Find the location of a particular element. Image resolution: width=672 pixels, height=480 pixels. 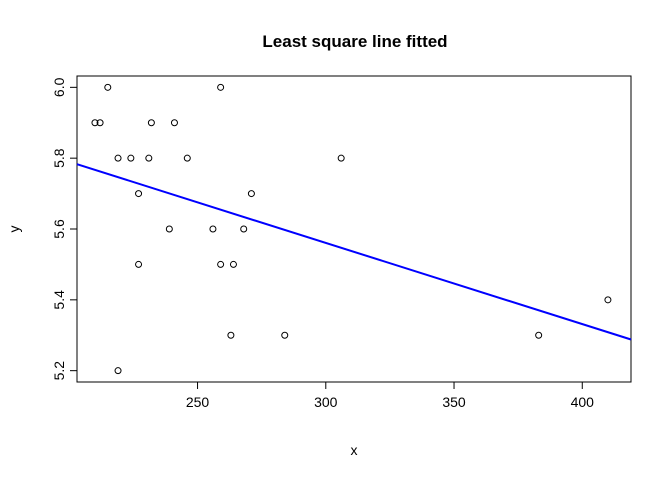

y-tick-label: 5.4 is located at coordinates (59, 300).